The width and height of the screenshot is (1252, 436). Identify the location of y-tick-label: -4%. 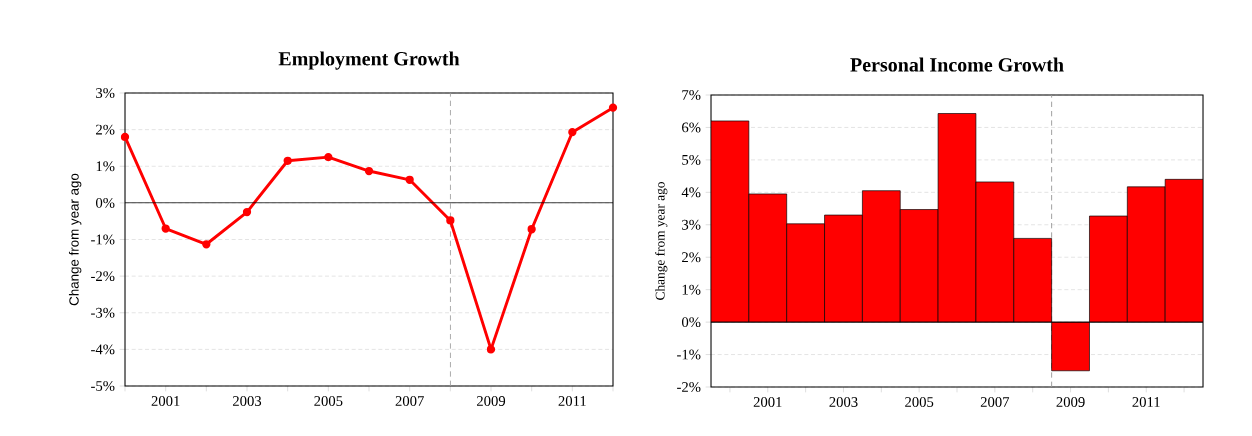
(103, 349).